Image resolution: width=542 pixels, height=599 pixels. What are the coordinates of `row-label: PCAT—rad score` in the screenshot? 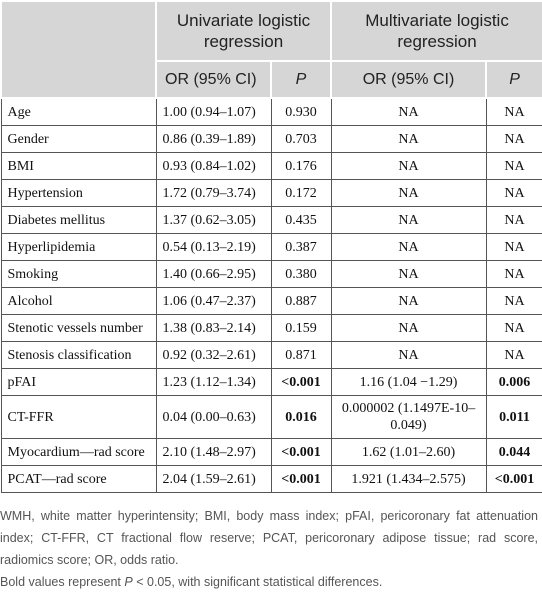 It's located at (78, 479).